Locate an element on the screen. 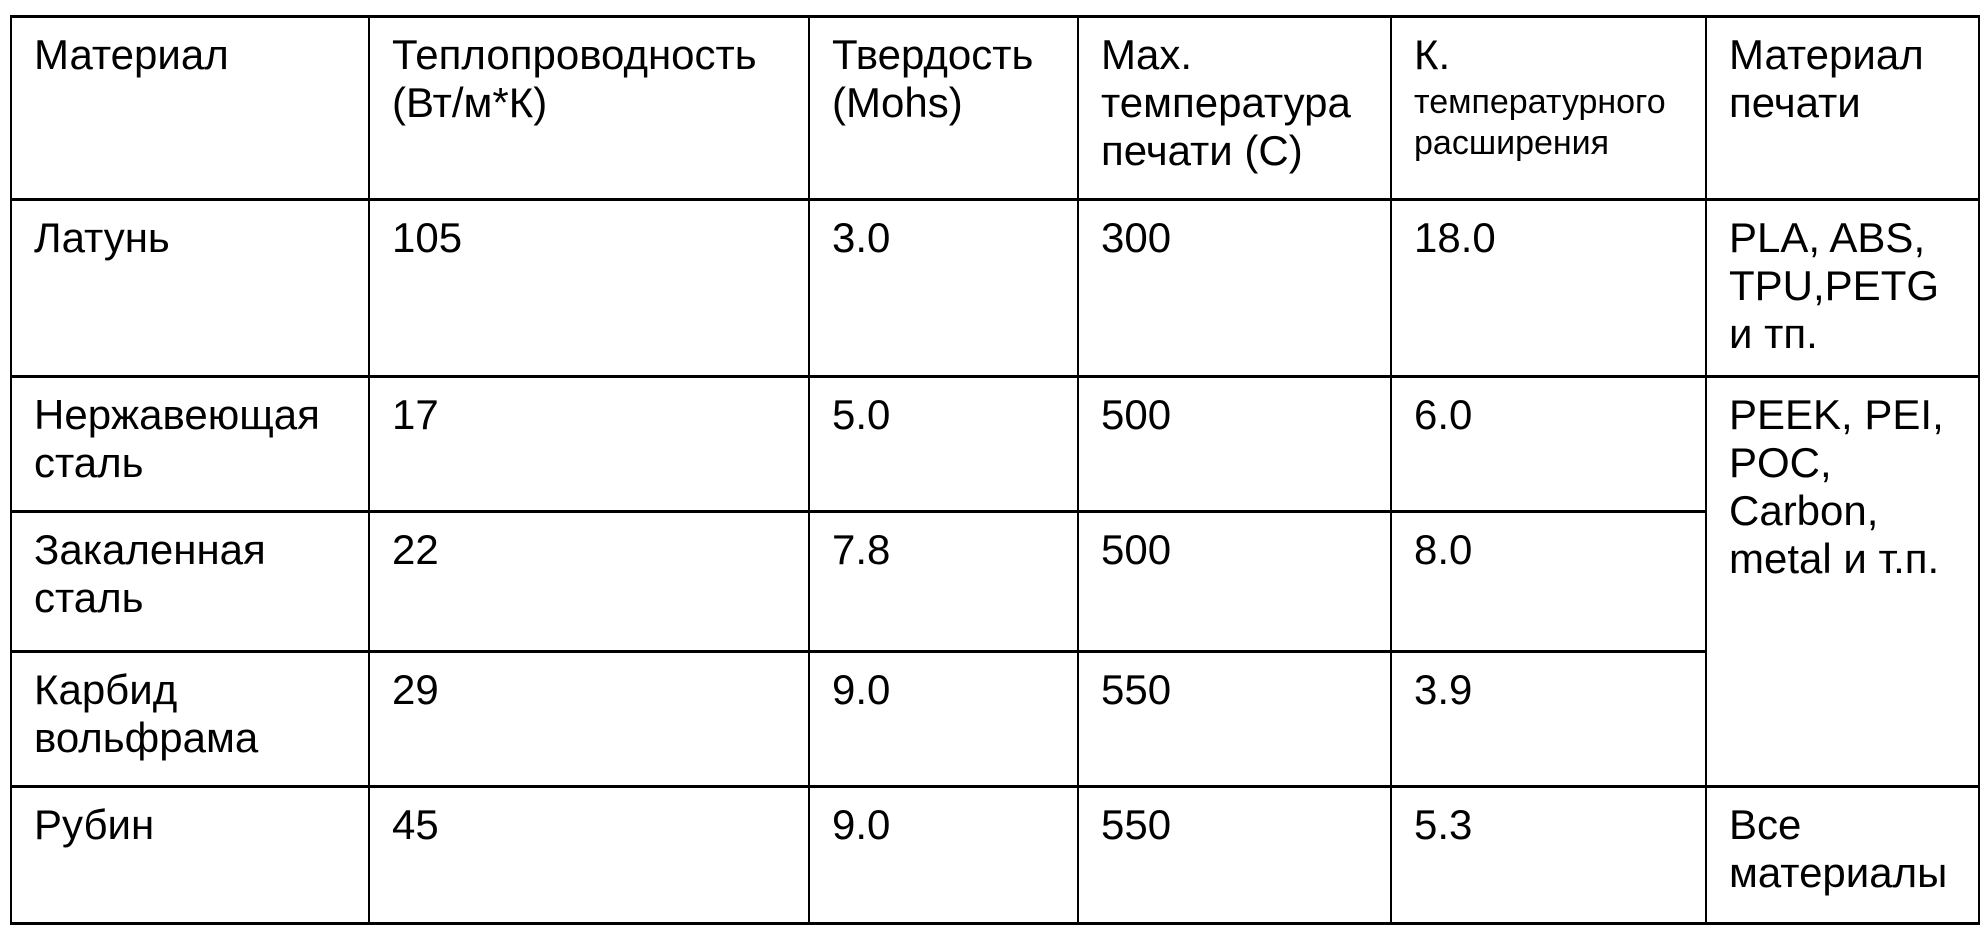 The height and width of the screenshot is (936, 1988). cell-hardness: 7.8 is located at coordinates (943, 581).